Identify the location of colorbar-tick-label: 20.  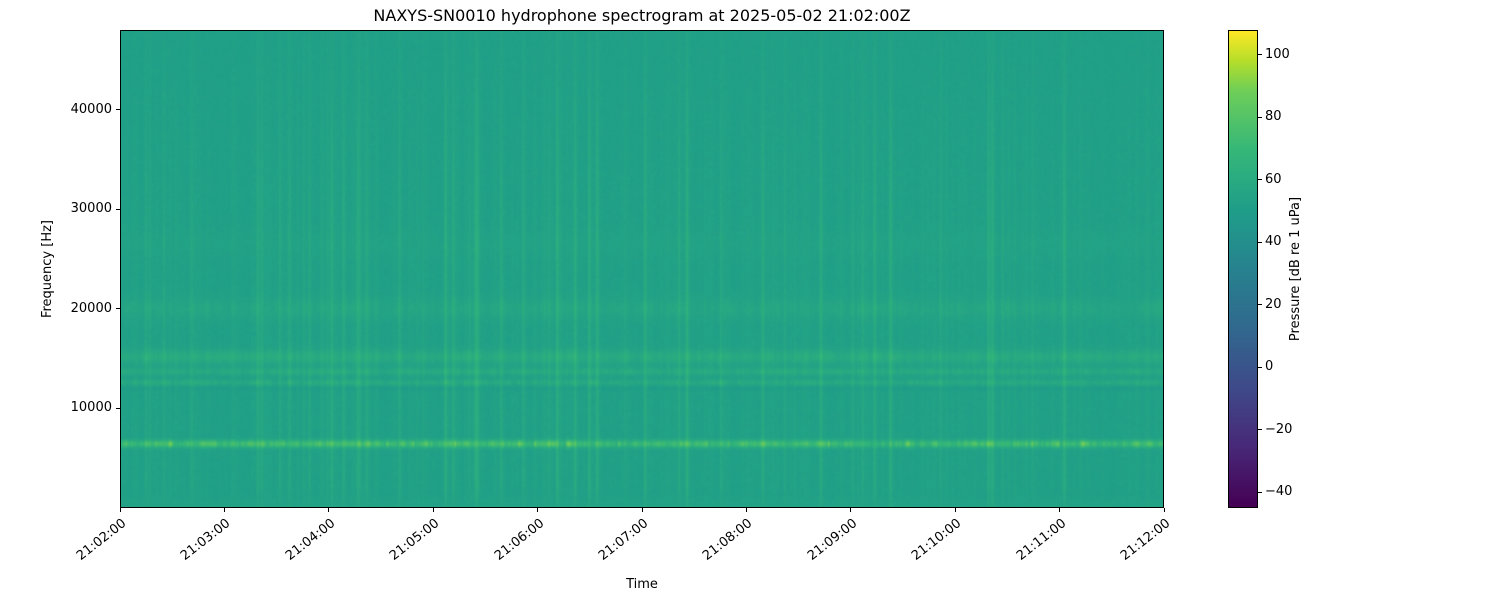
(1273, 304).